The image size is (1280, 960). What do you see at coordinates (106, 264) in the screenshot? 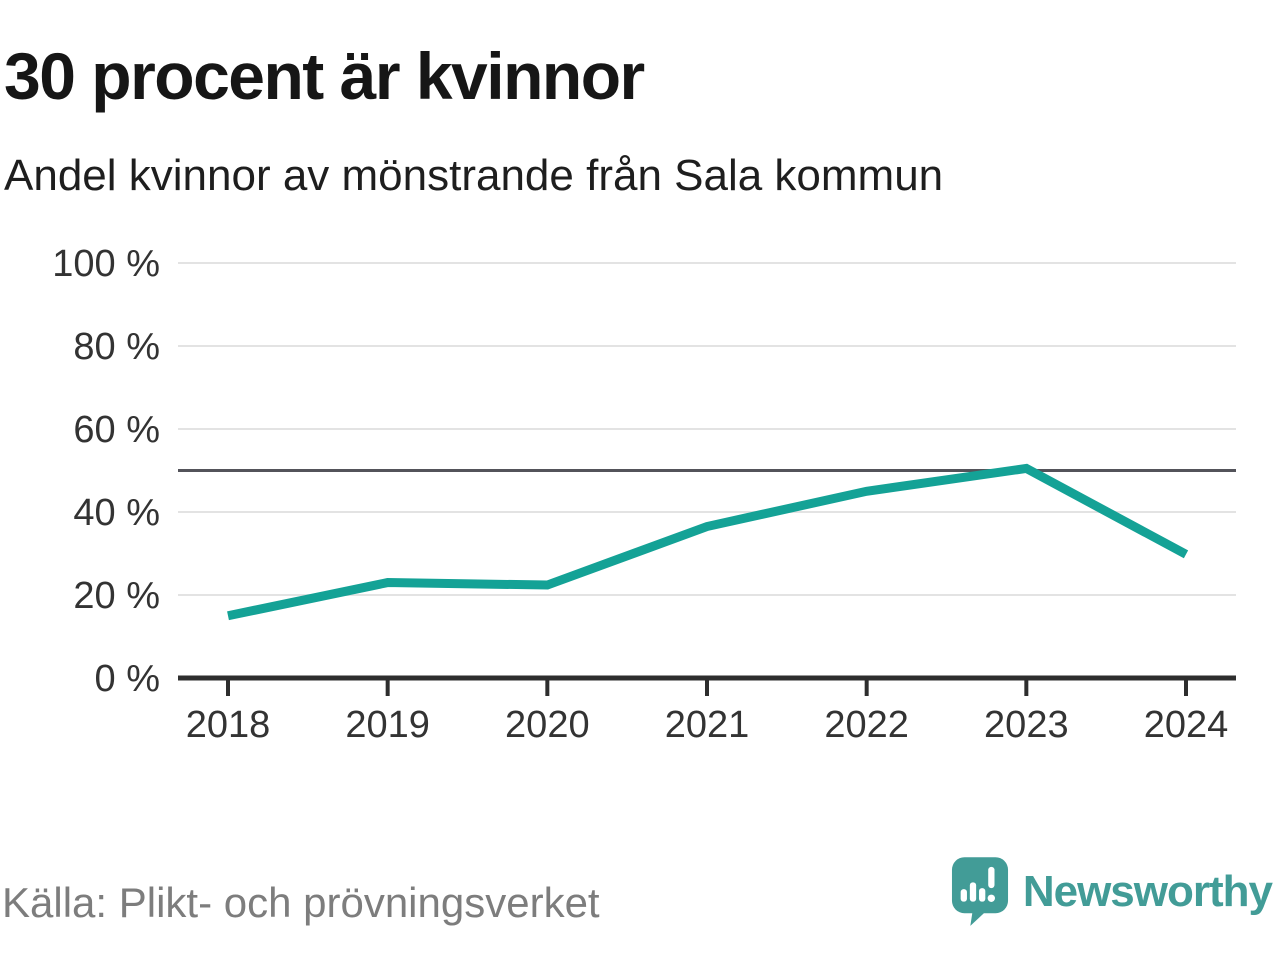
I see `y-axis-label: 100 %` at bounding box center [106, 264].